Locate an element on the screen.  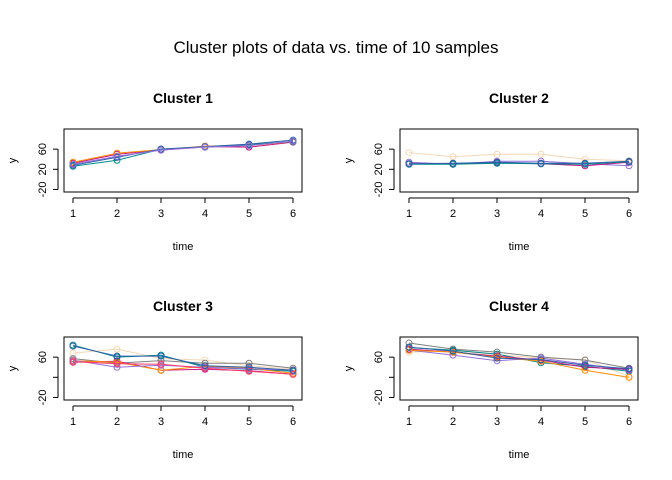
panel-cluster-3: Cluster 3 1 2 3 4 5 6 time -20 60 y is located at coordinates (155, 379).